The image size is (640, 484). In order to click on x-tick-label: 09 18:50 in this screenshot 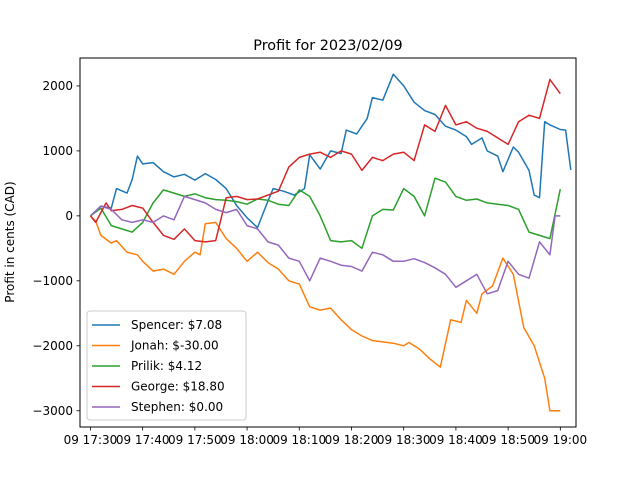, I will do `click(508, 440)`.